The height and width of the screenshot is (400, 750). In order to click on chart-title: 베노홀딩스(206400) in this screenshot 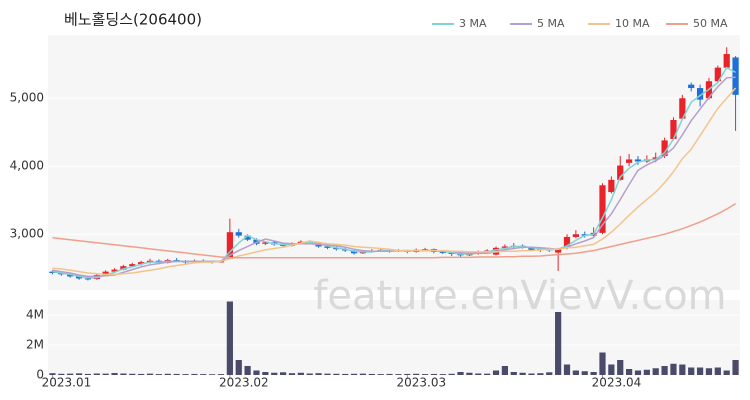, I will do `click(133, 20)`.